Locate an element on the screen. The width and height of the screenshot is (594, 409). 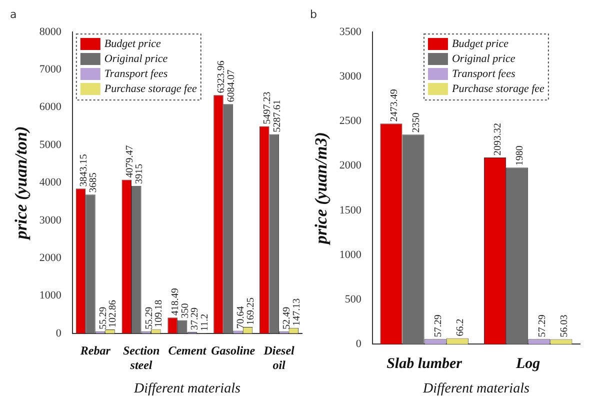
data-label: 52.49 is located at coordinates (287, 318).